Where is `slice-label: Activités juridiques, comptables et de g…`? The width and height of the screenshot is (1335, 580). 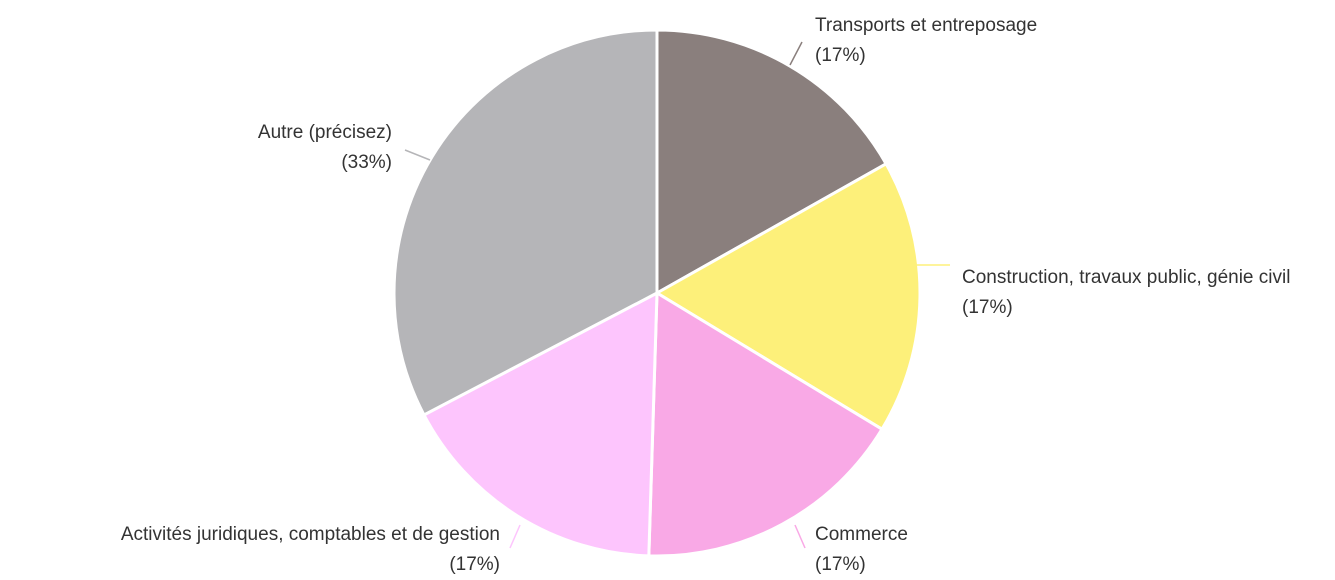 slice-label: Activités juridiques, comptables et de g… is located at coordinates (250, 550).